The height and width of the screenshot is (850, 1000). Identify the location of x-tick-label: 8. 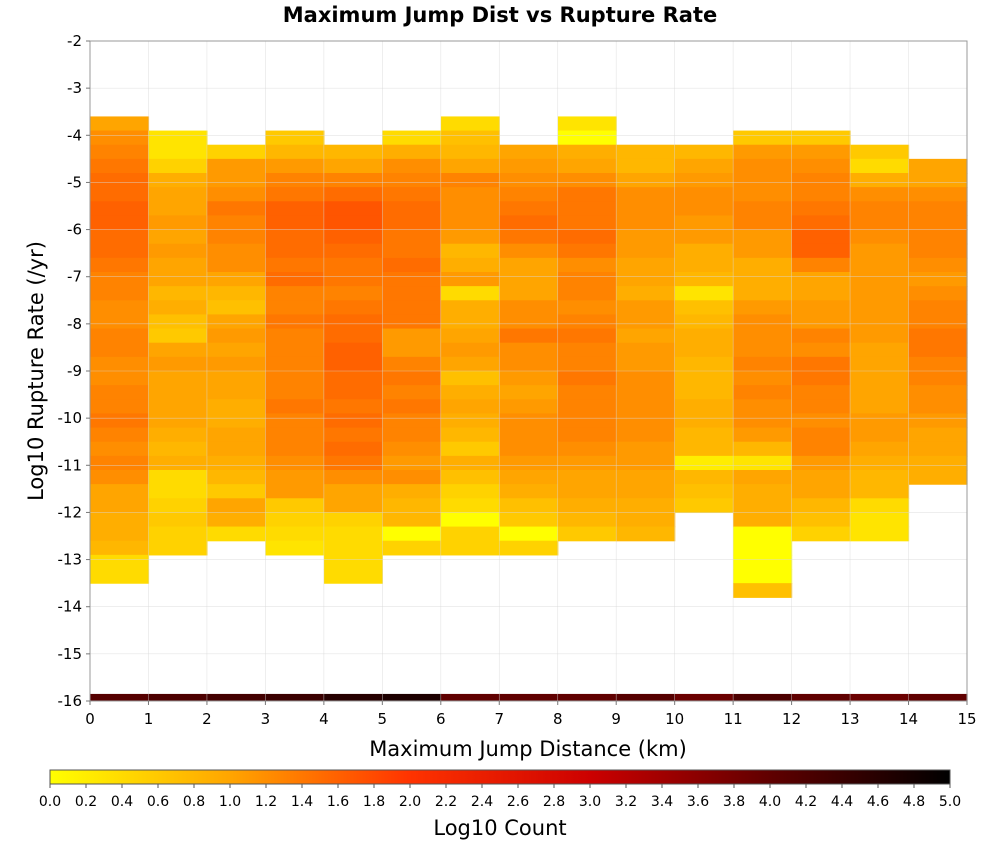
(558, 719).